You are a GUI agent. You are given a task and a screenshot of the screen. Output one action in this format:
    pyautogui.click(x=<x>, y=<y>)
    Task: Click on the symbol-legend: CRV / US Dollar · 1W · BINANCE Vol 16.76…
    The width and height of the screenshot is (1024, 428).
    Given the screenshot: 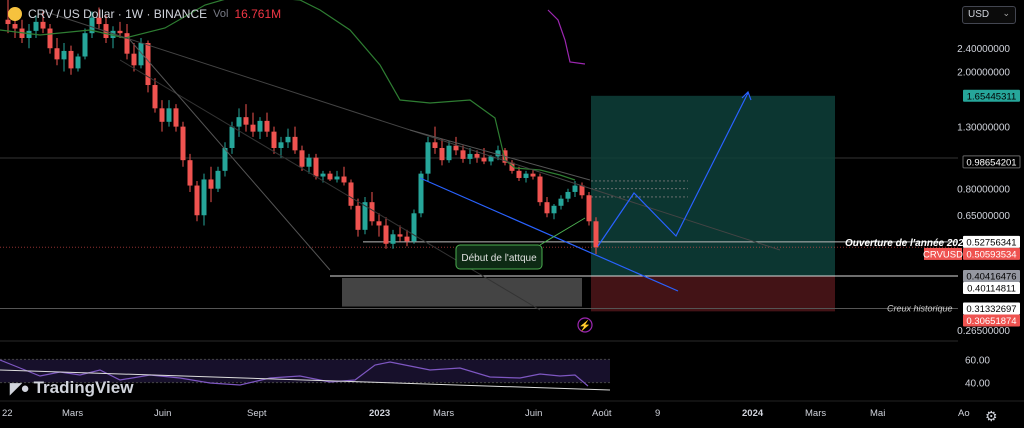 What is the action you would take?
    pyautogui.click(x=144, y=14)
    